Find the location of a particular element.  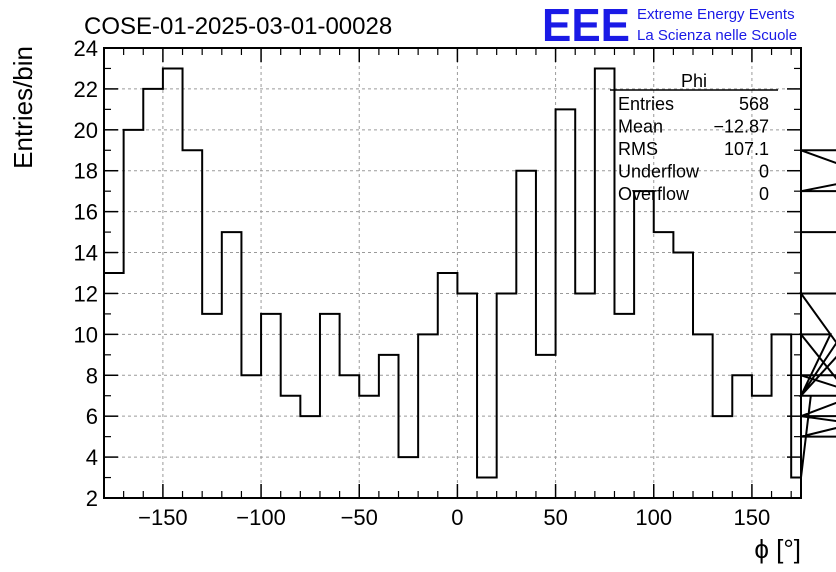

y-tick-label: 2 is located at coordinates (92, 498).